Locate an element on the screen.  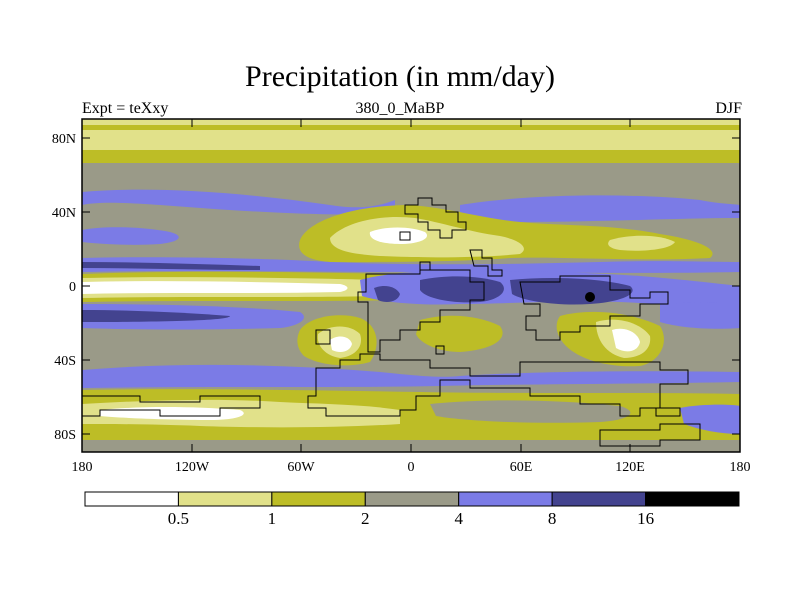
south-polar-grey is located at coordinates (530, 411).